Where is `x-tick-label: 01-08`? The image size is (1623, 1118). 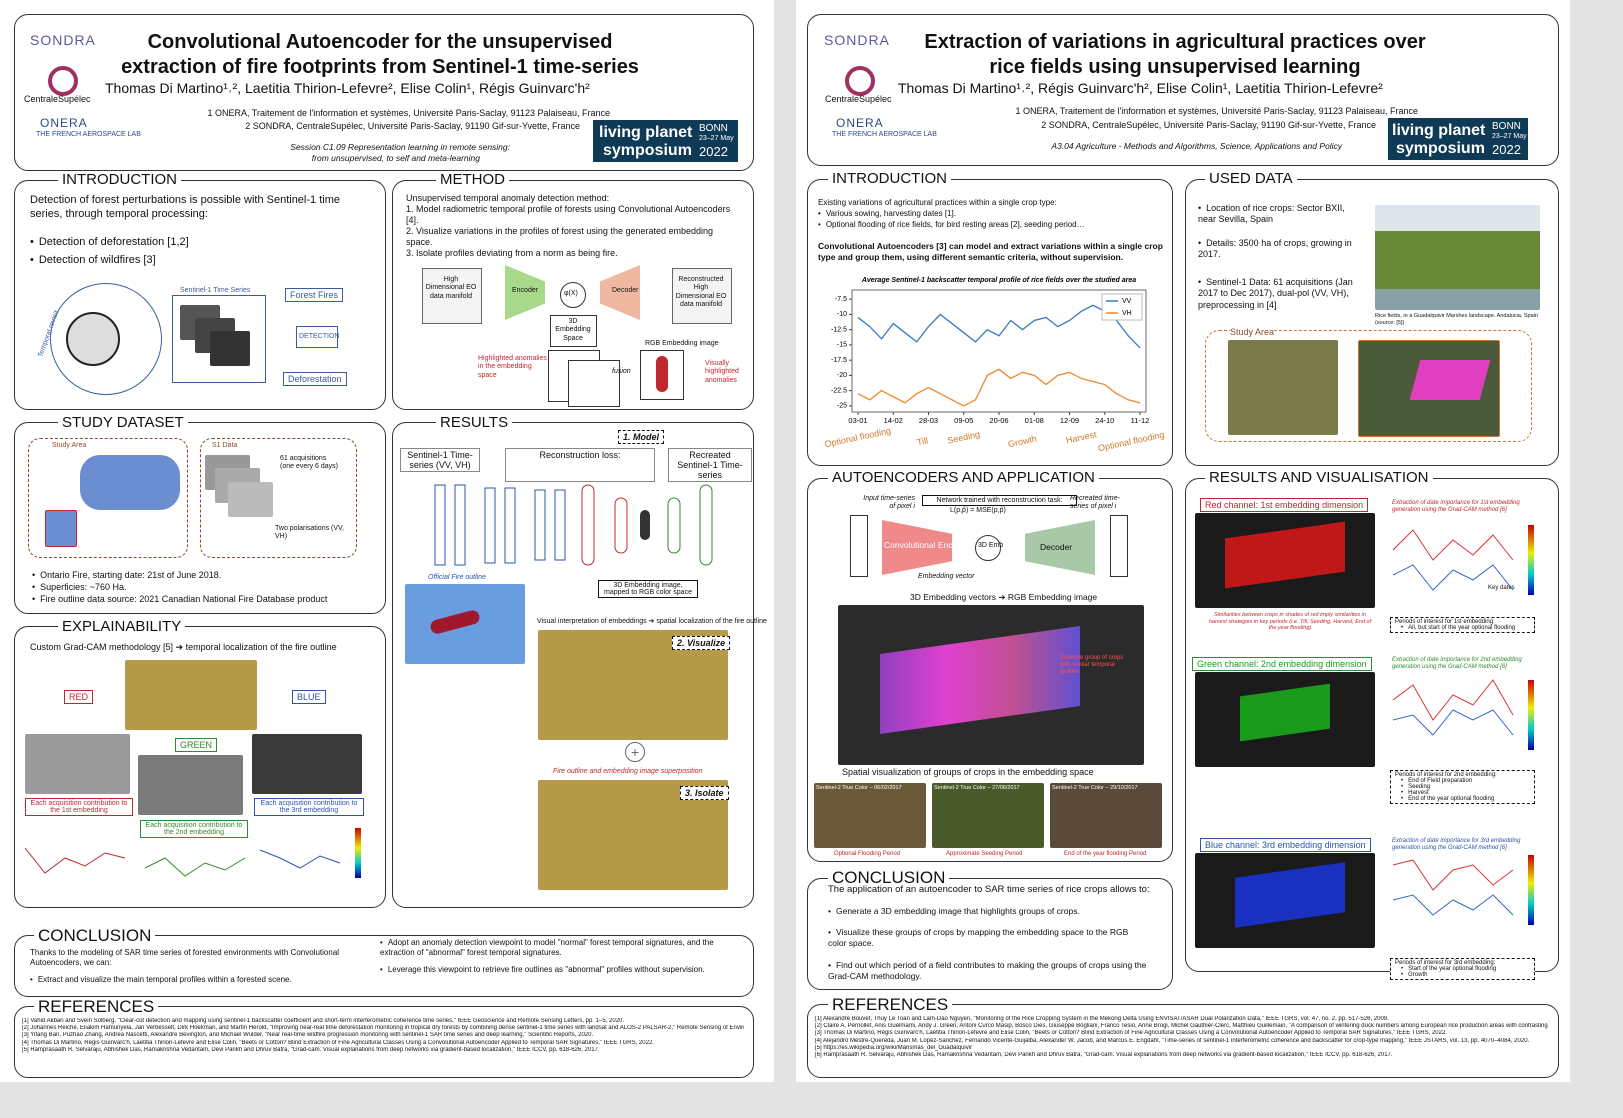
x-tick-label: 01-08 is located at coordinates (1034, 420).